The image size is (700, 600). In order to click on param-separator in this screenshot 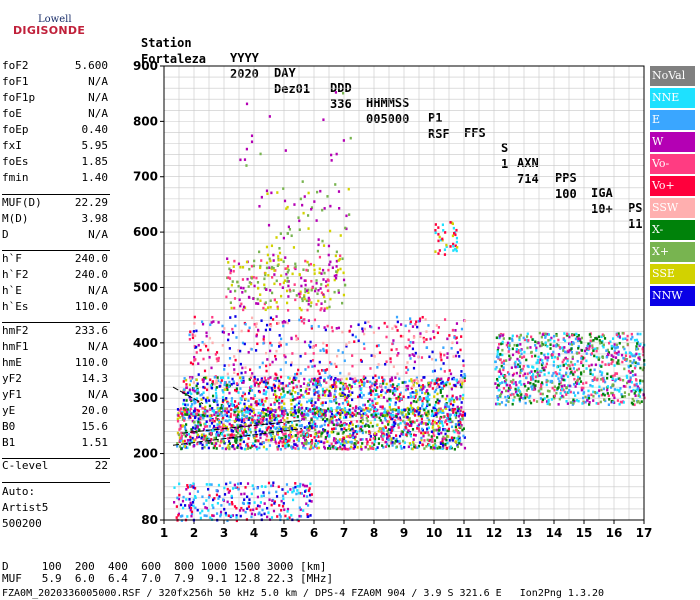, I will do `click(56, 458)`.